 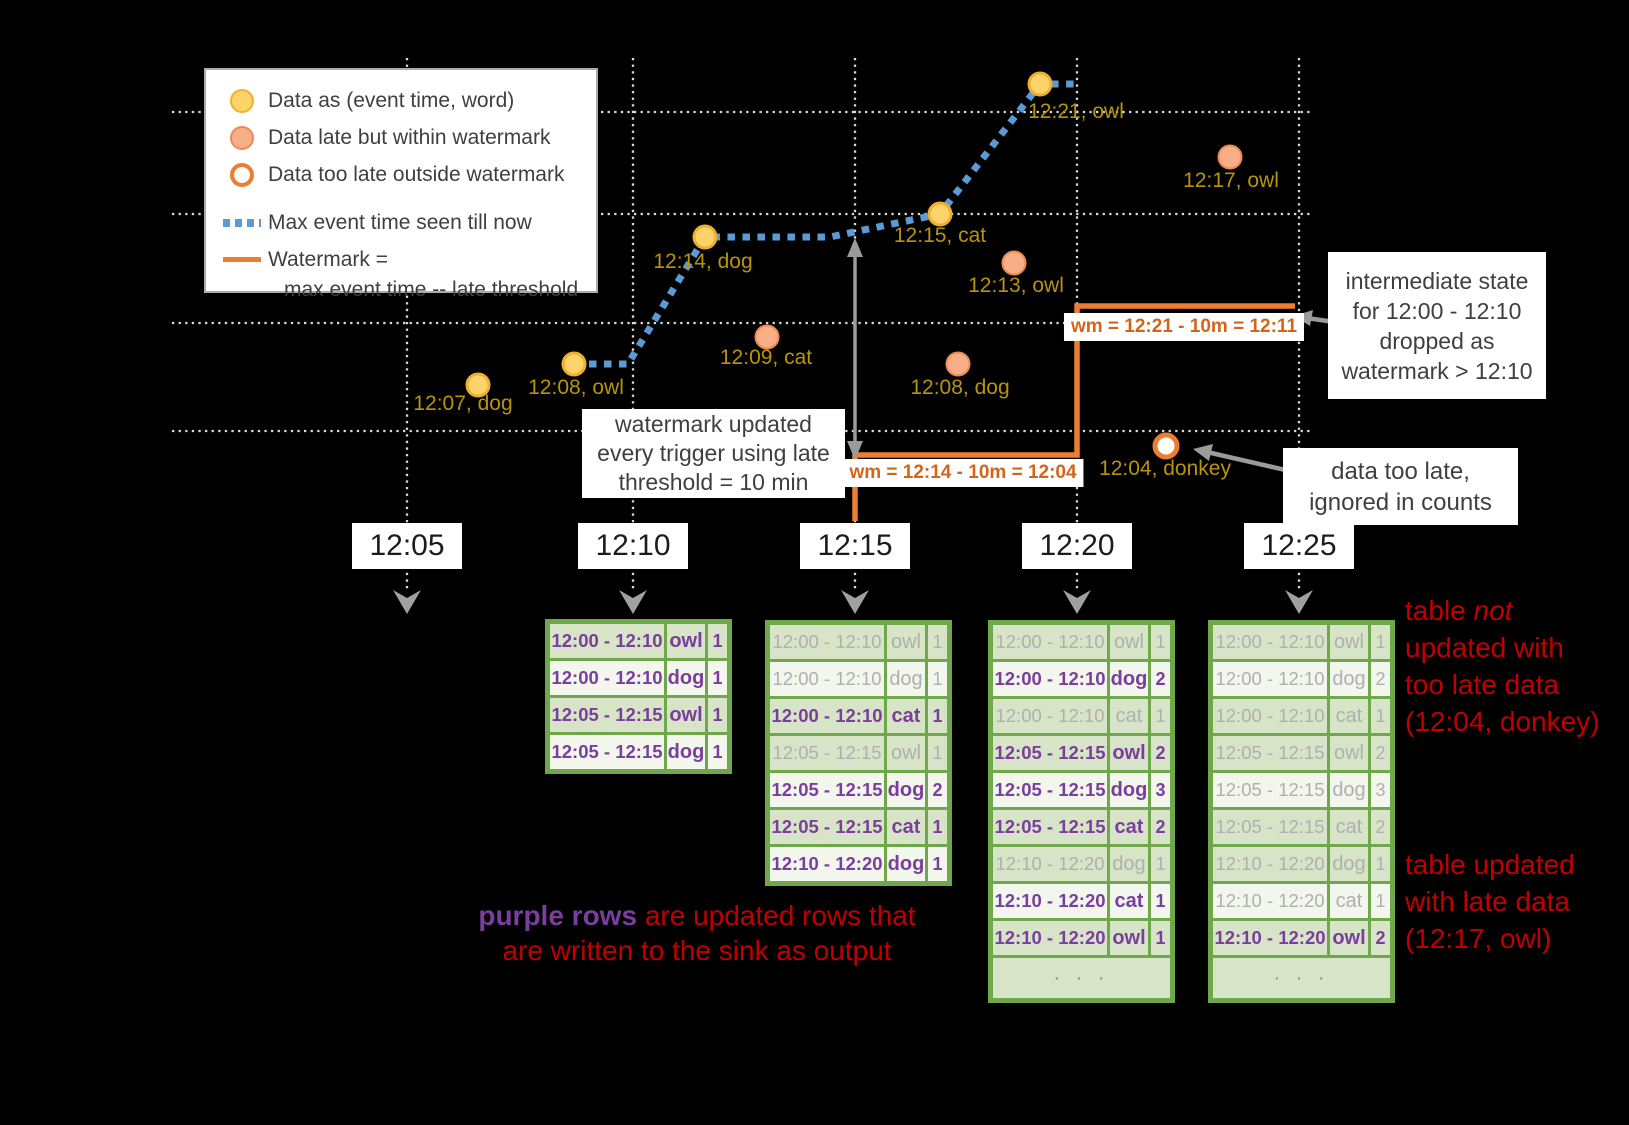 What do you see at coordinates (1490, 938) in the screenshot?
I see `annotation-line: (12:17, owl)` at bounding box center [1490, 938].